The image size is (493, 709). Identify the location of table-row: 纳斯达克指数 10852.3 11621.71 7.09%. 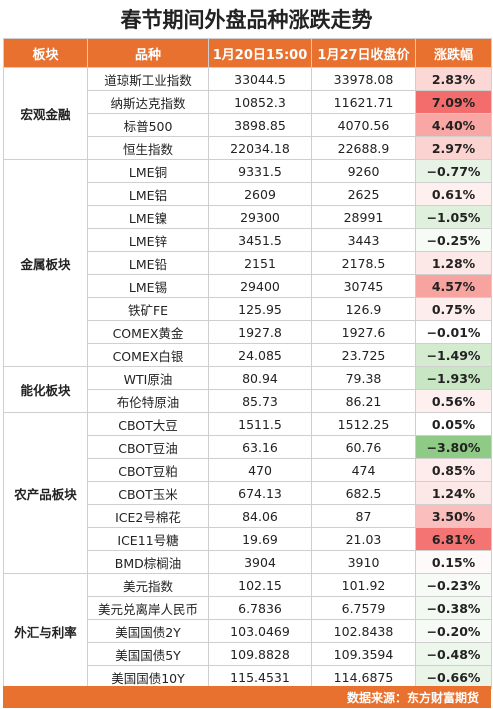
(248, 102).